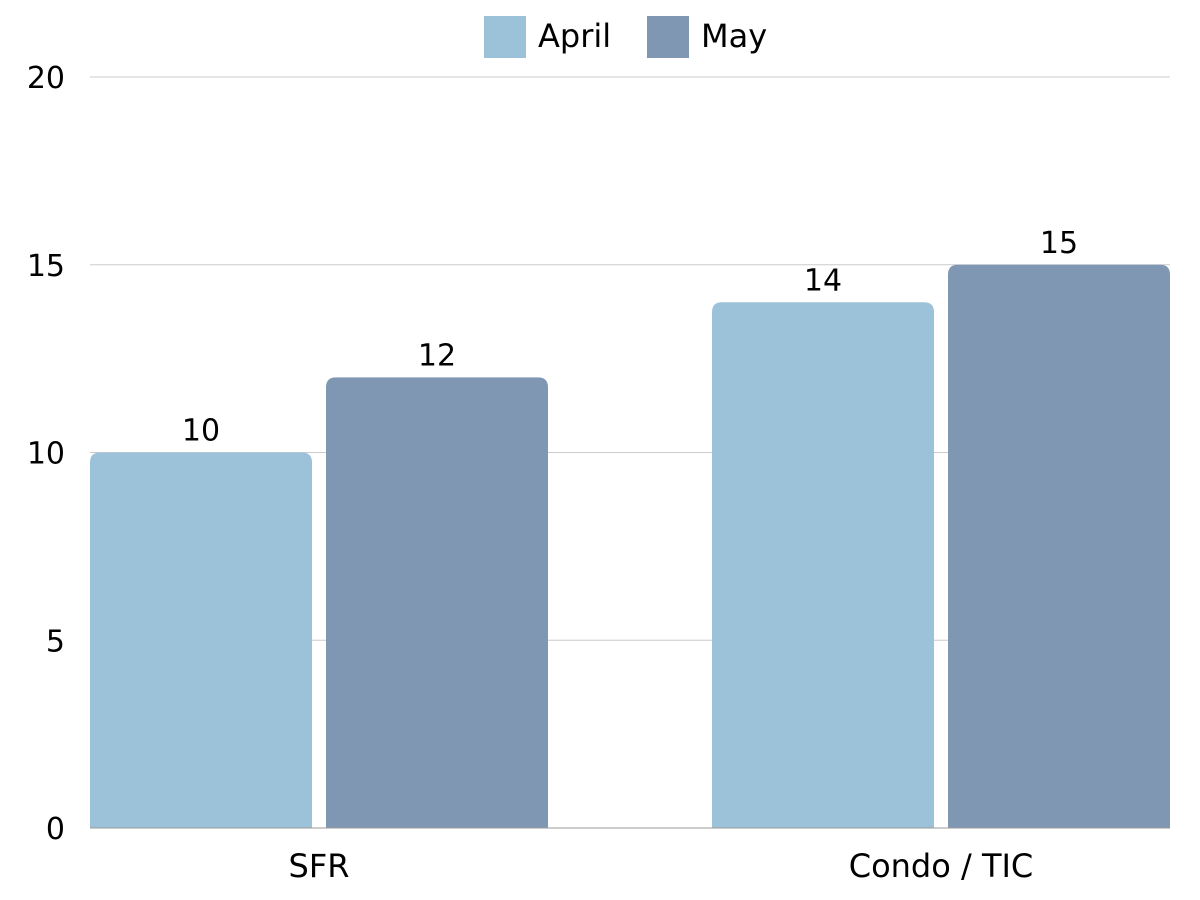 Image resolution: width=1200 pixels, height=900 pixels. What do you see at coordinates (437, 602) in the screenshot?
I see `bar-sfr-may` at bounding box center [437, 602].